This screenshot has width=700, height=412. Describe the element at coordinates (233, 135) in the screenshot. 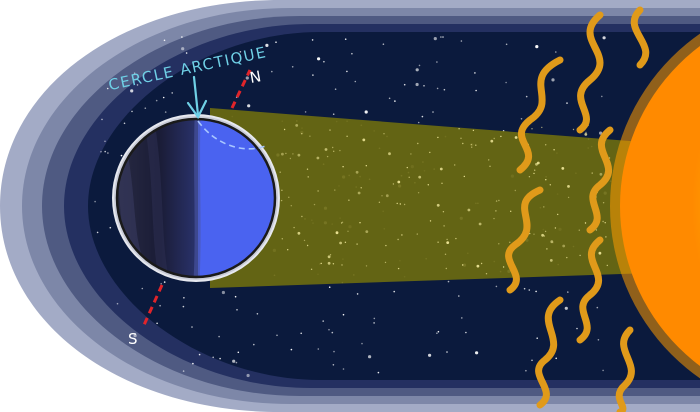

I see `arctic-circle-line` at that location.